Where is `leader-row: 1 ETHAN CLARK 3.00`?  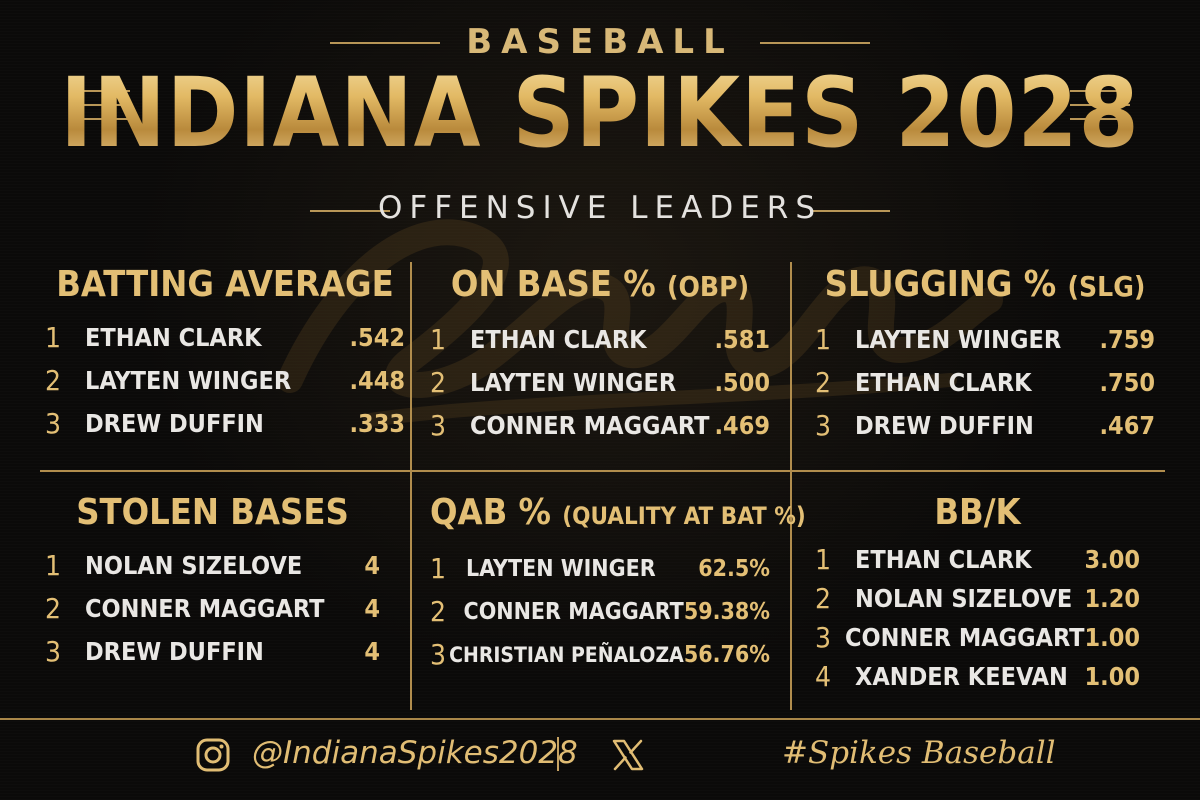 leader-row: 1 ETHAN CLARK 3.00 is located at coordinates (977, 559).